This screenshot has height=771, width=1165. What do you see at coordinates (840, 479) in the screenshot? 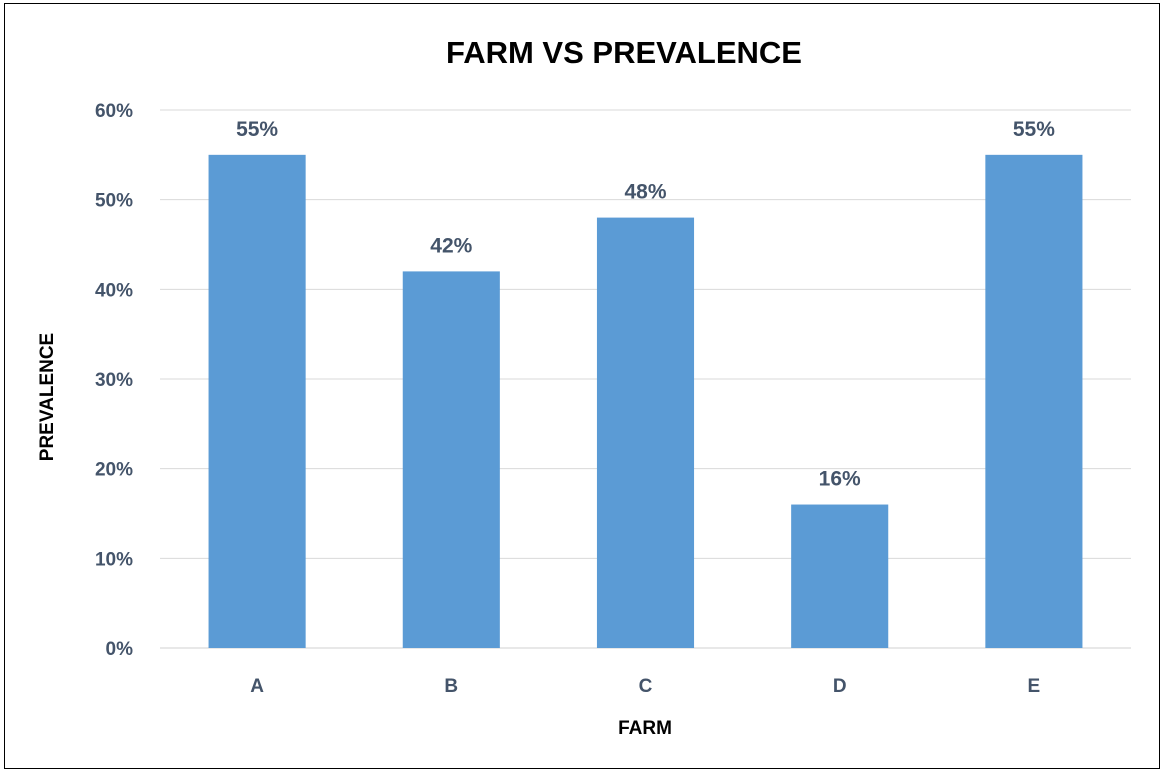
I see `data-label-d: 16%` at bounding box center [840, 479].